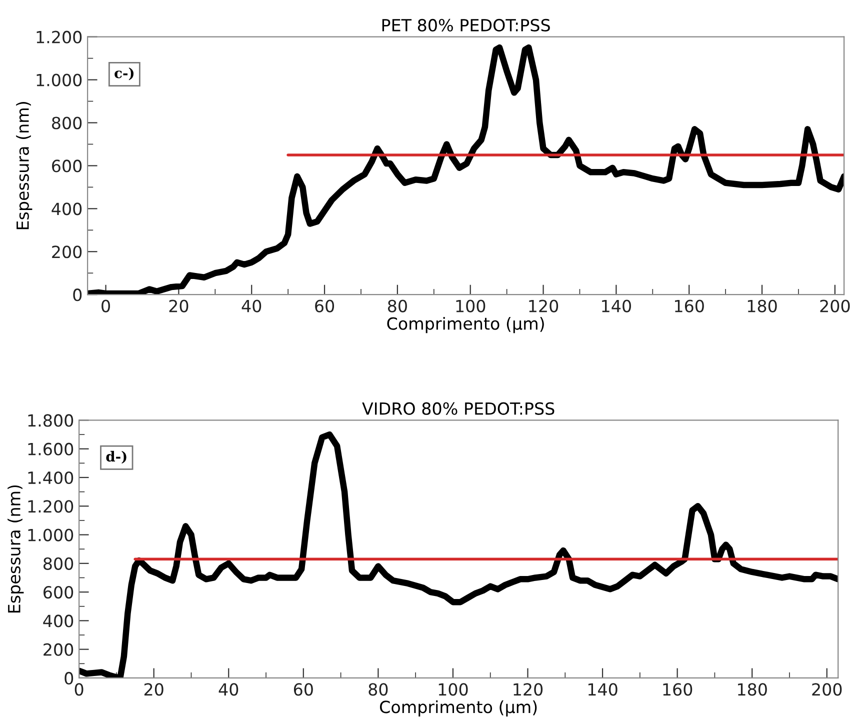  What do you see at coordinates (466, 25) in the screenshot?
I see `chart-title: PET 80% PEDOT:PSS` at bounding box center [466, 25].